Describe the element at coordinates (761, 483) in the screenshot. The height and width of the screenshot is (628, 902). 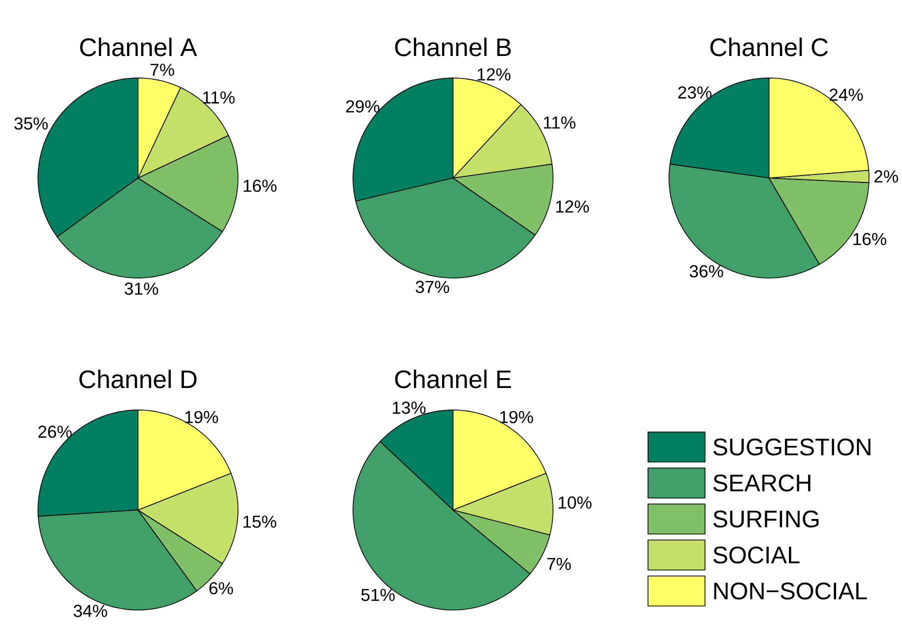
I see `legend-label: SEARCH` at that location.